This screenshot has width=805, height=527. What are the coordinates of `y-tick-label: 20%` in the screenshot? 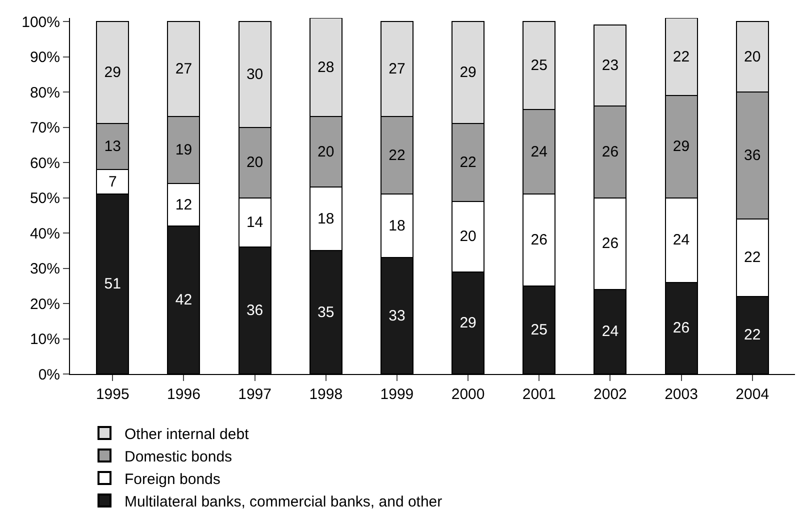 It's located at (45, 304).